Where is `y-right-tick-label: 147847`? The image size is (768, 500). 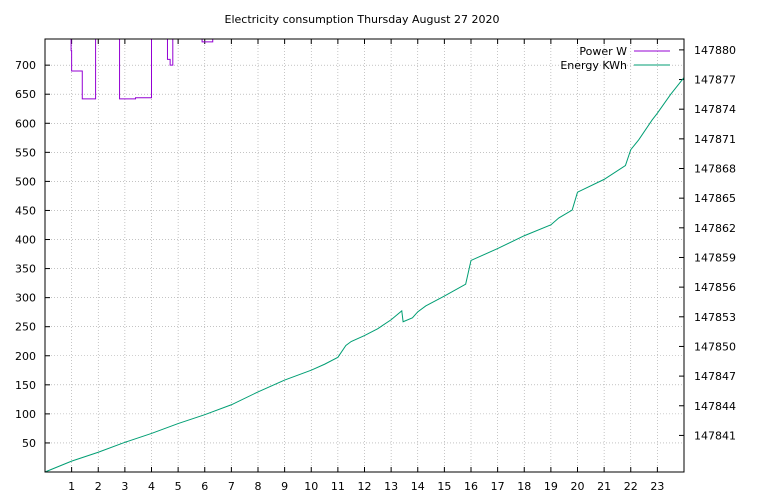 y-right-tick-label: 147847 is located at coordinates (715, 376).